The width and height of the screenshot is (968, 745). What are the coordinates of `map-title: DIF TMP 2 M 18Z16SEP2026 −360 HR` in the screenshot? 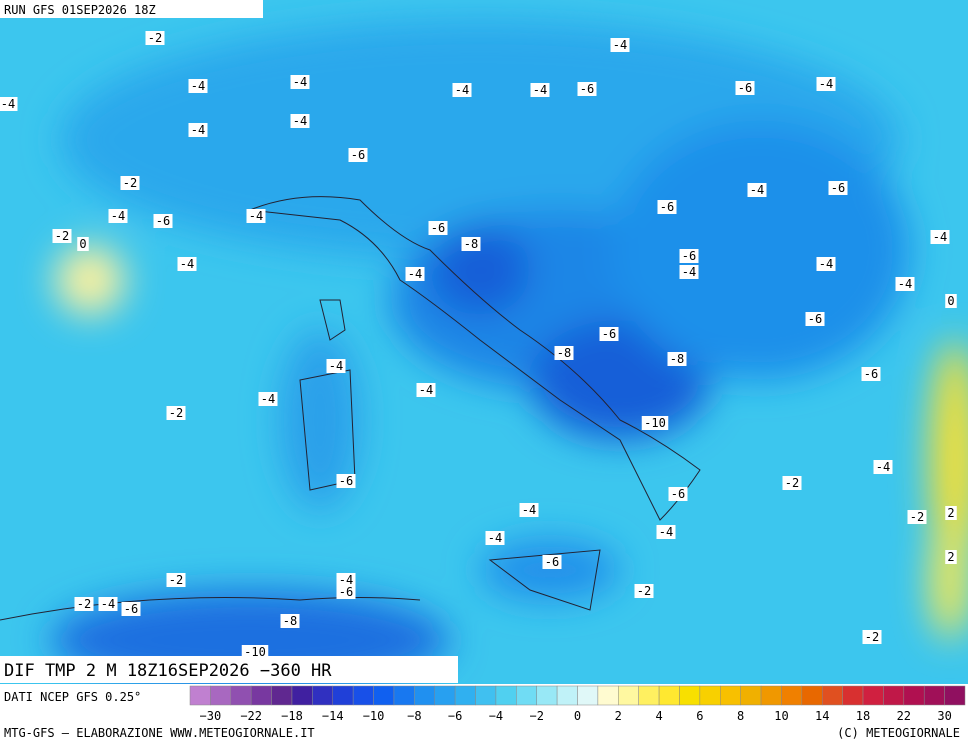 It's located at (168, 671).